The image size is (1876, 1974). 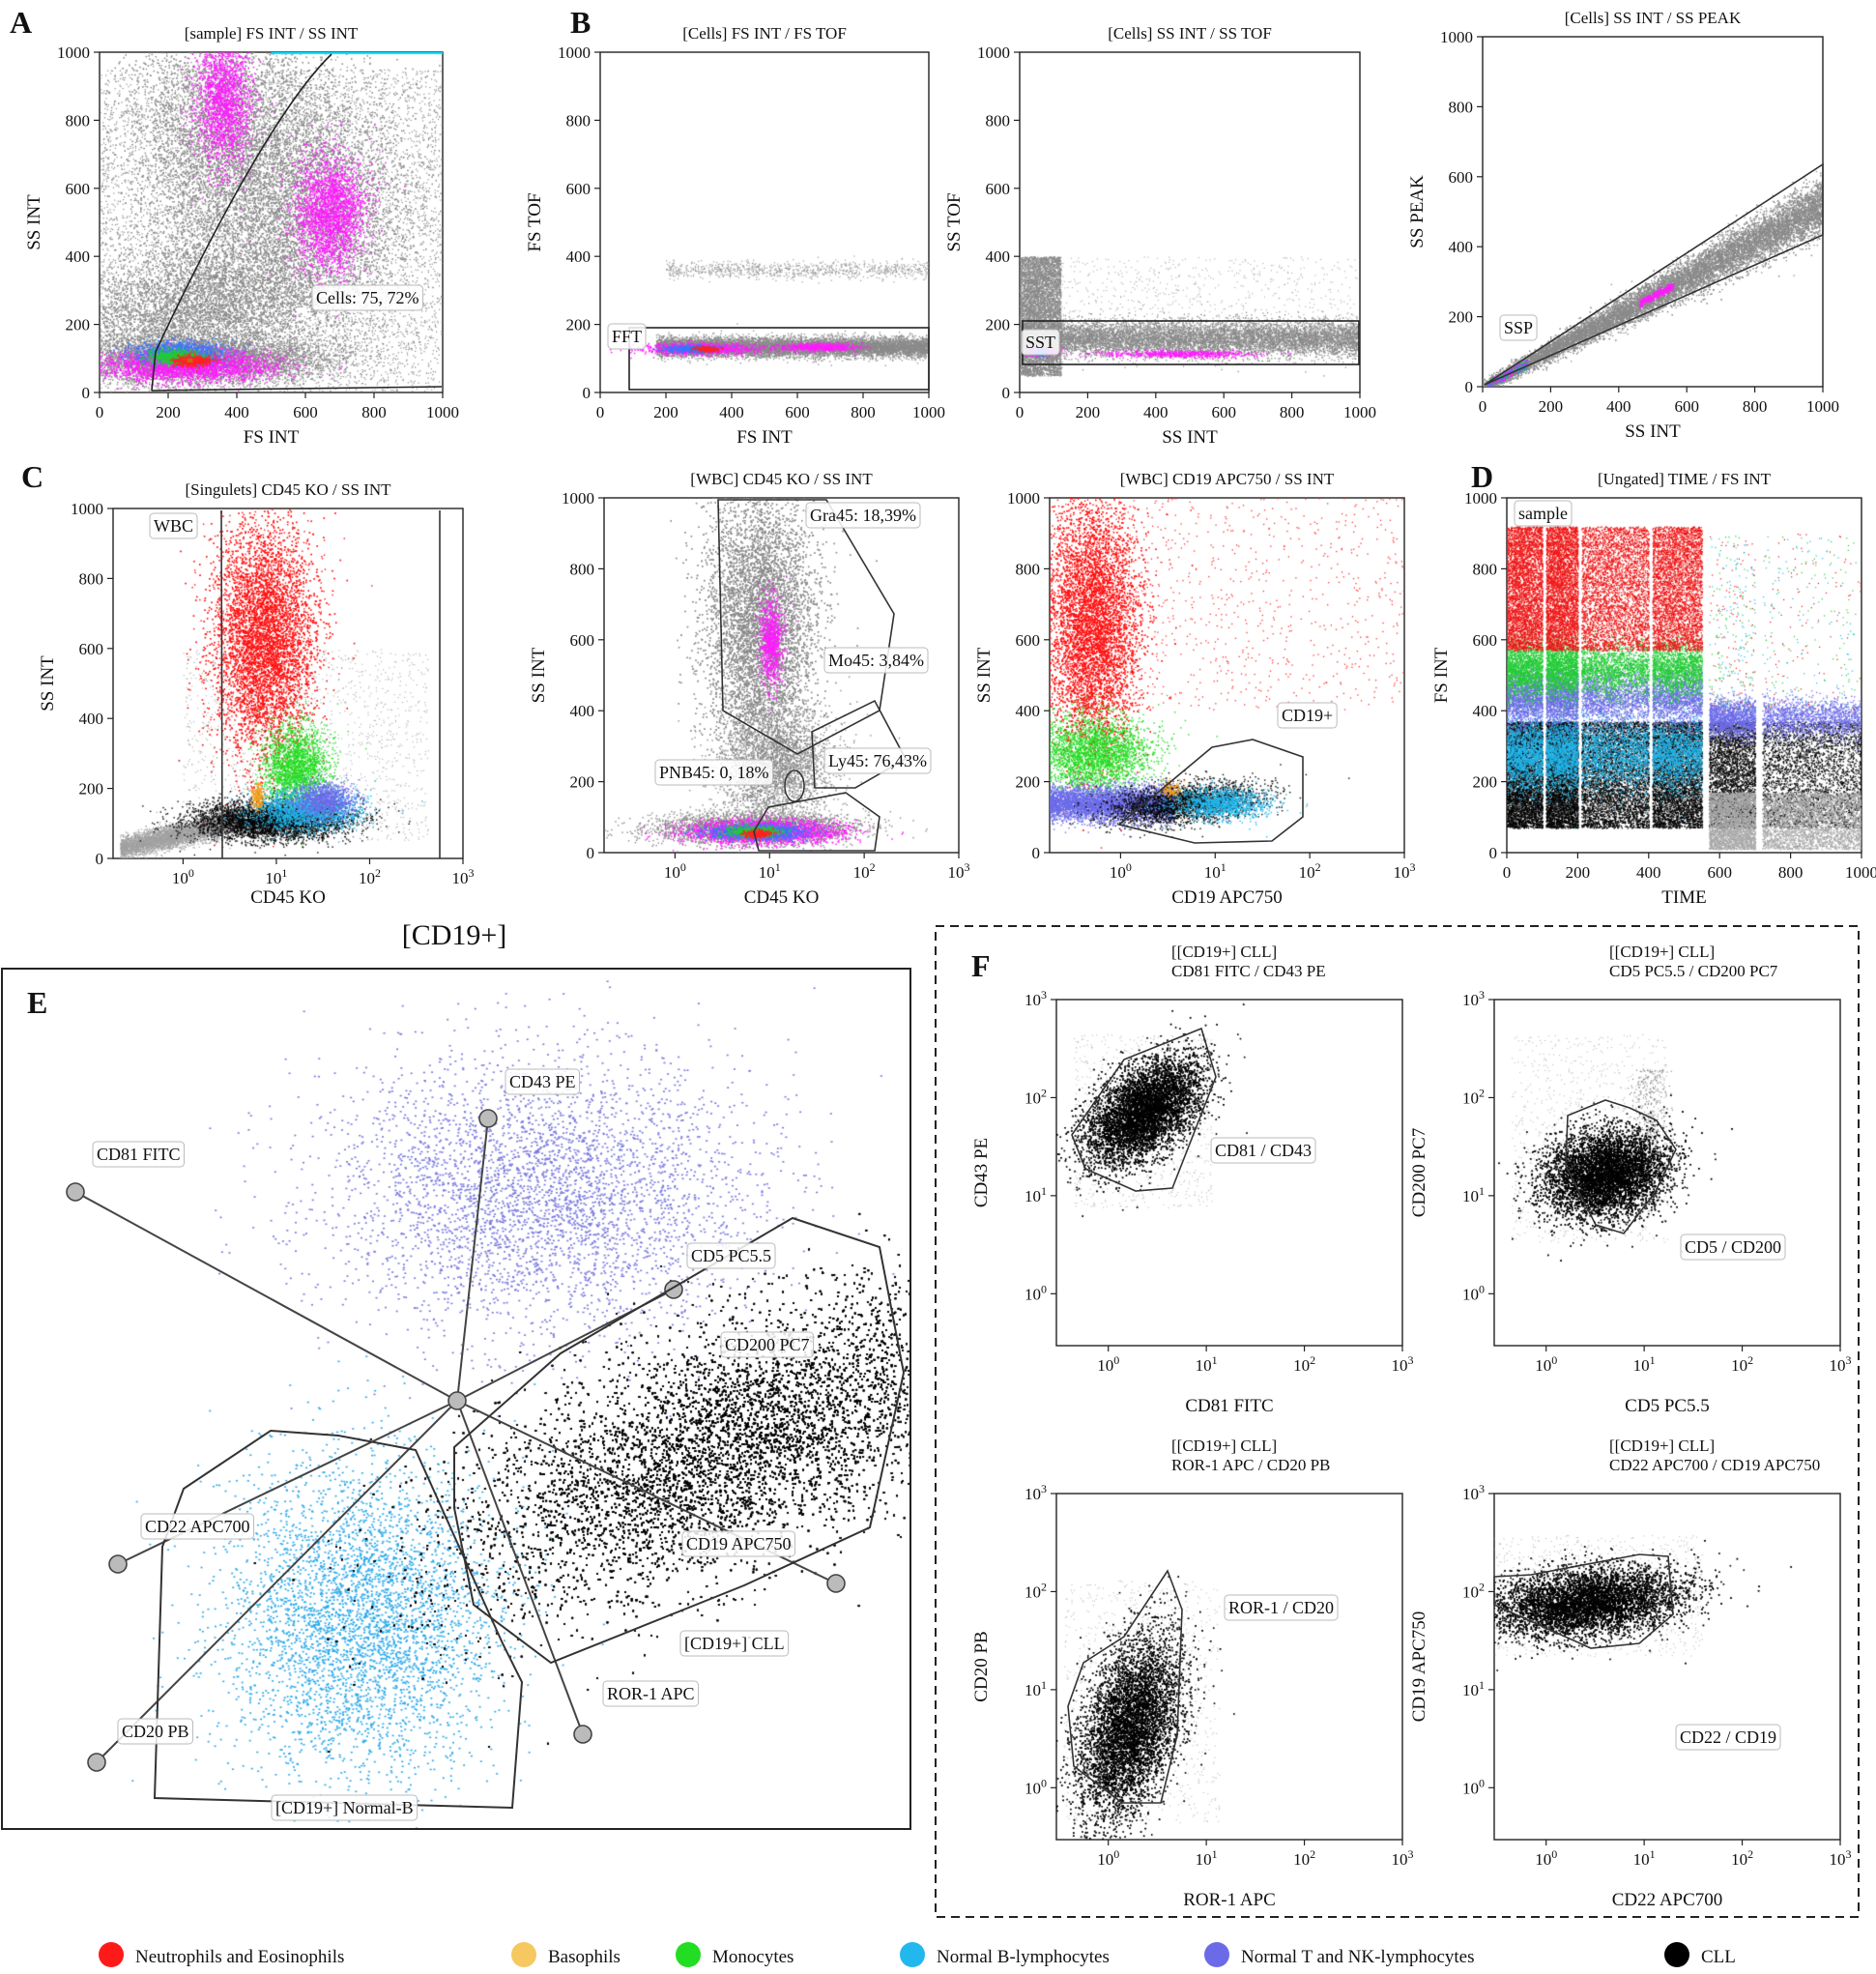 What do you see at coordinates (1693, 971) in the screenshot?
I see `chart-title-line2: CD5 PC5.5 / CD200 PC7` at bounding box center [1693, 971].